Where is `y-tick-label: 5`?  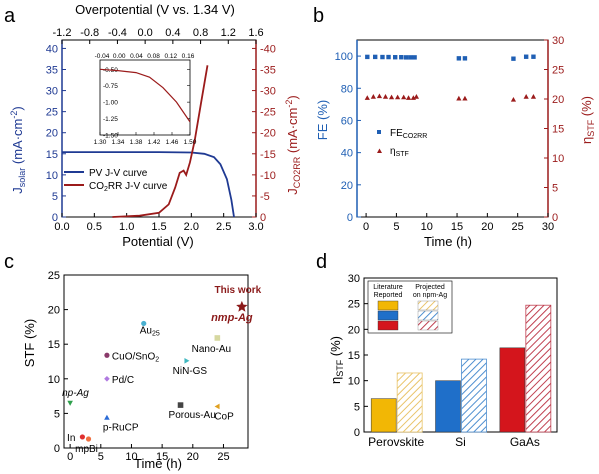
y-tick-label: 5 is located at coordinates (55, 197).